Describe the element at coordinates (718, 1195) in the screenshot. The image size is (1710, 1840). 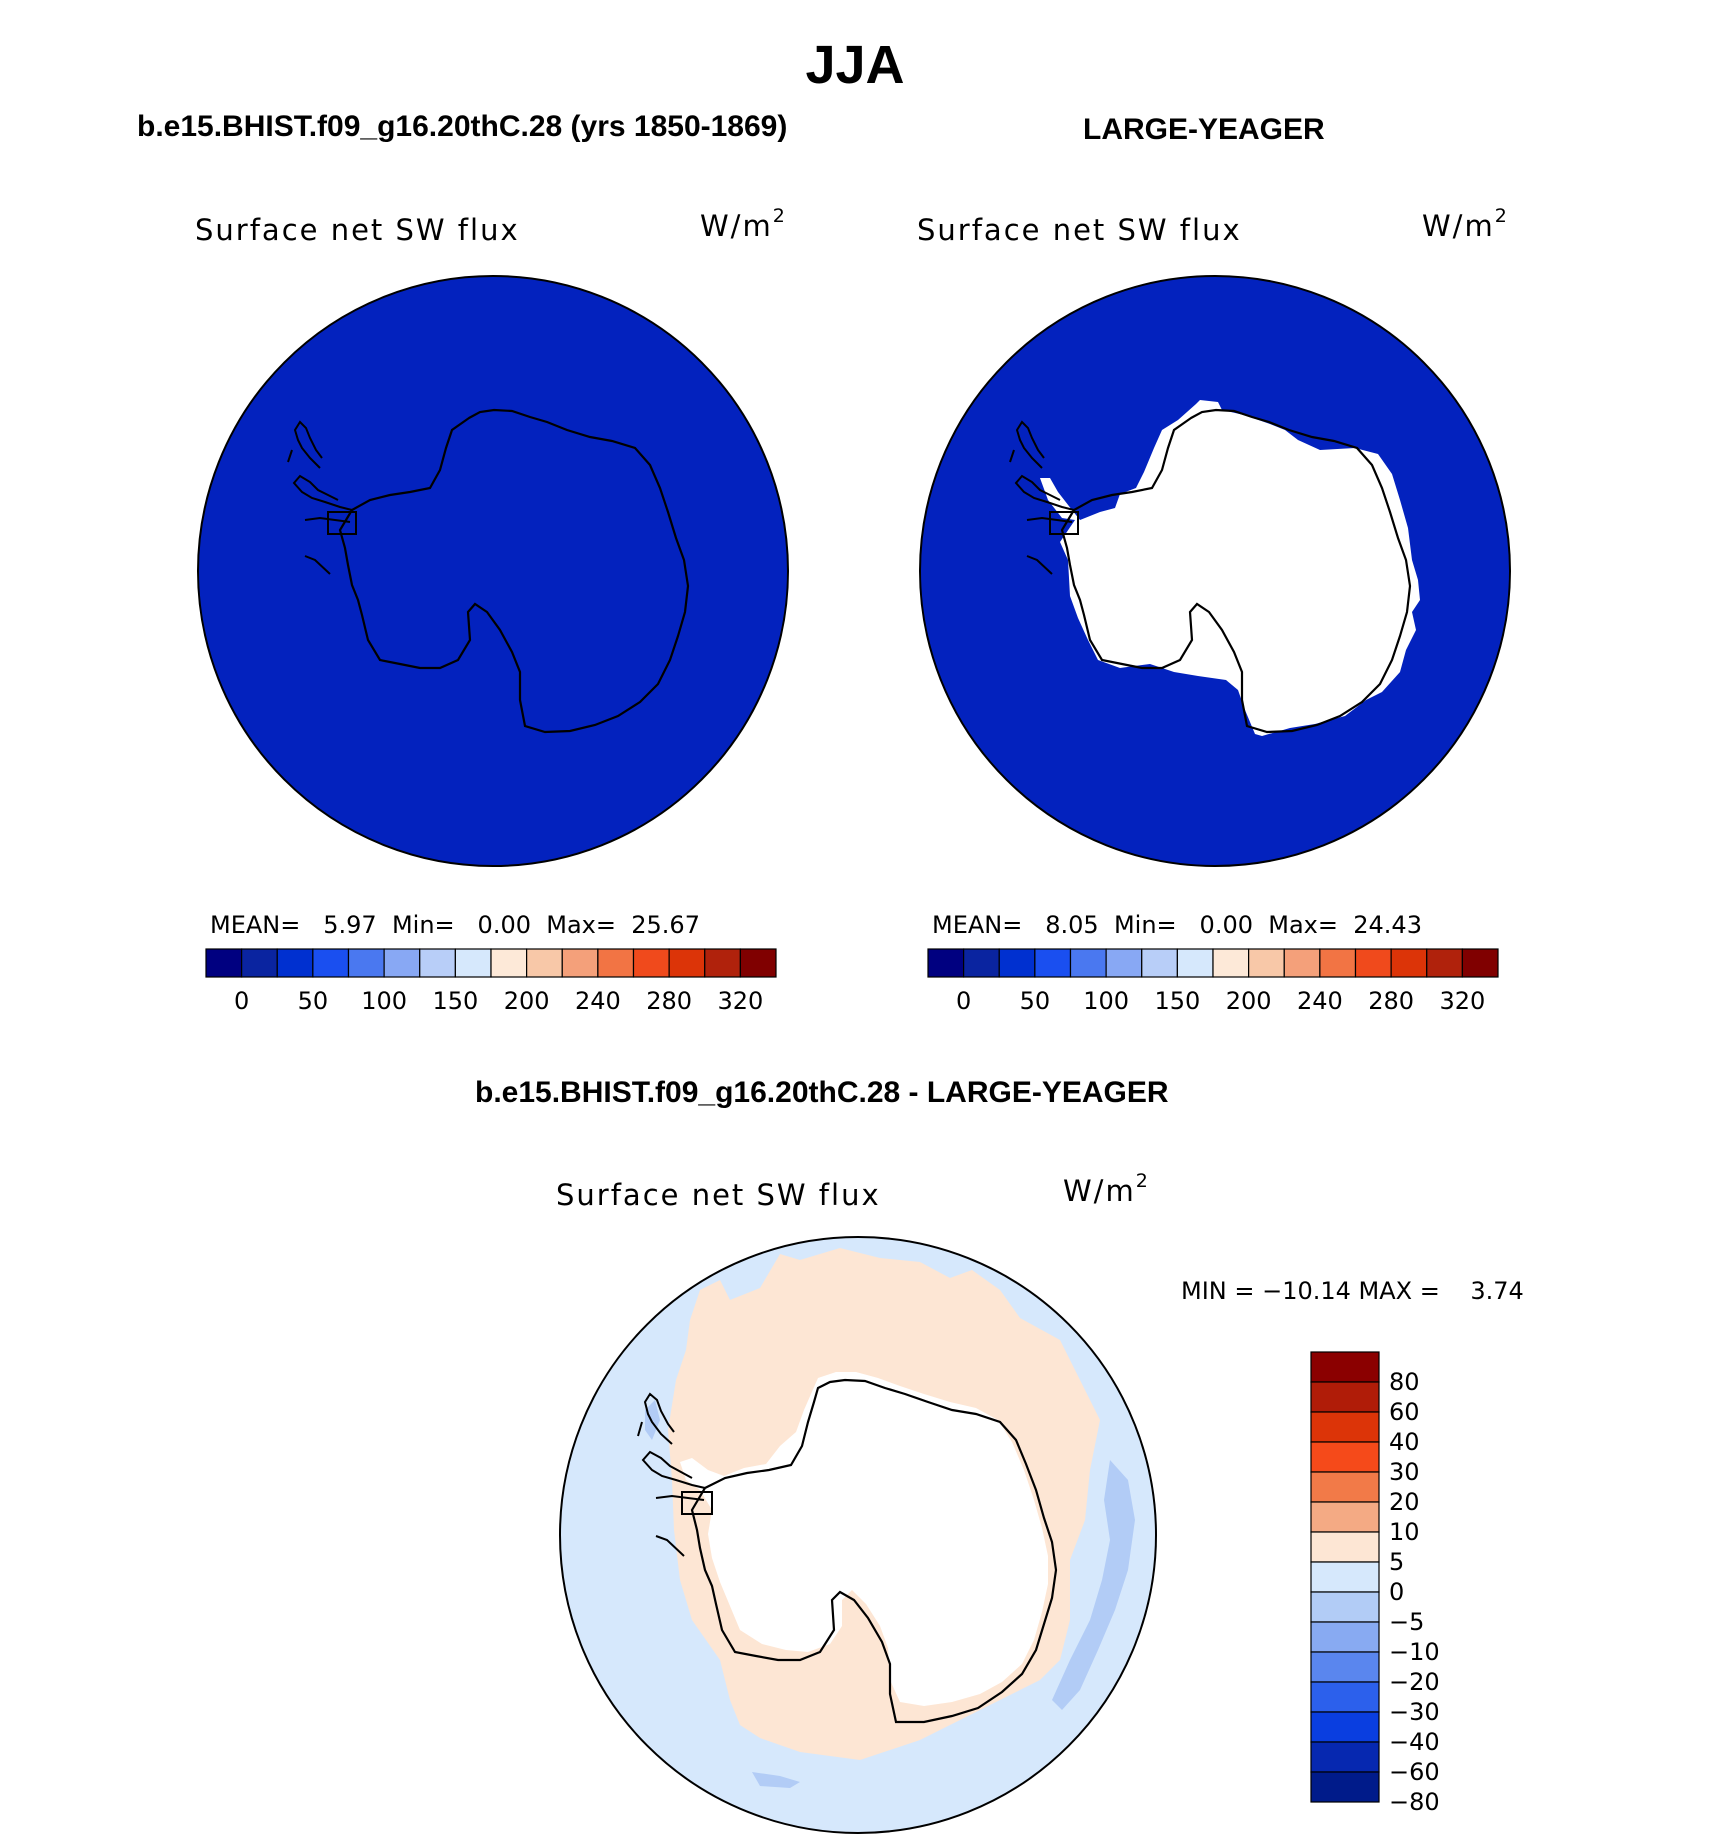
I see `diff-panel-variable-label: Surface net SW flux` at that location.